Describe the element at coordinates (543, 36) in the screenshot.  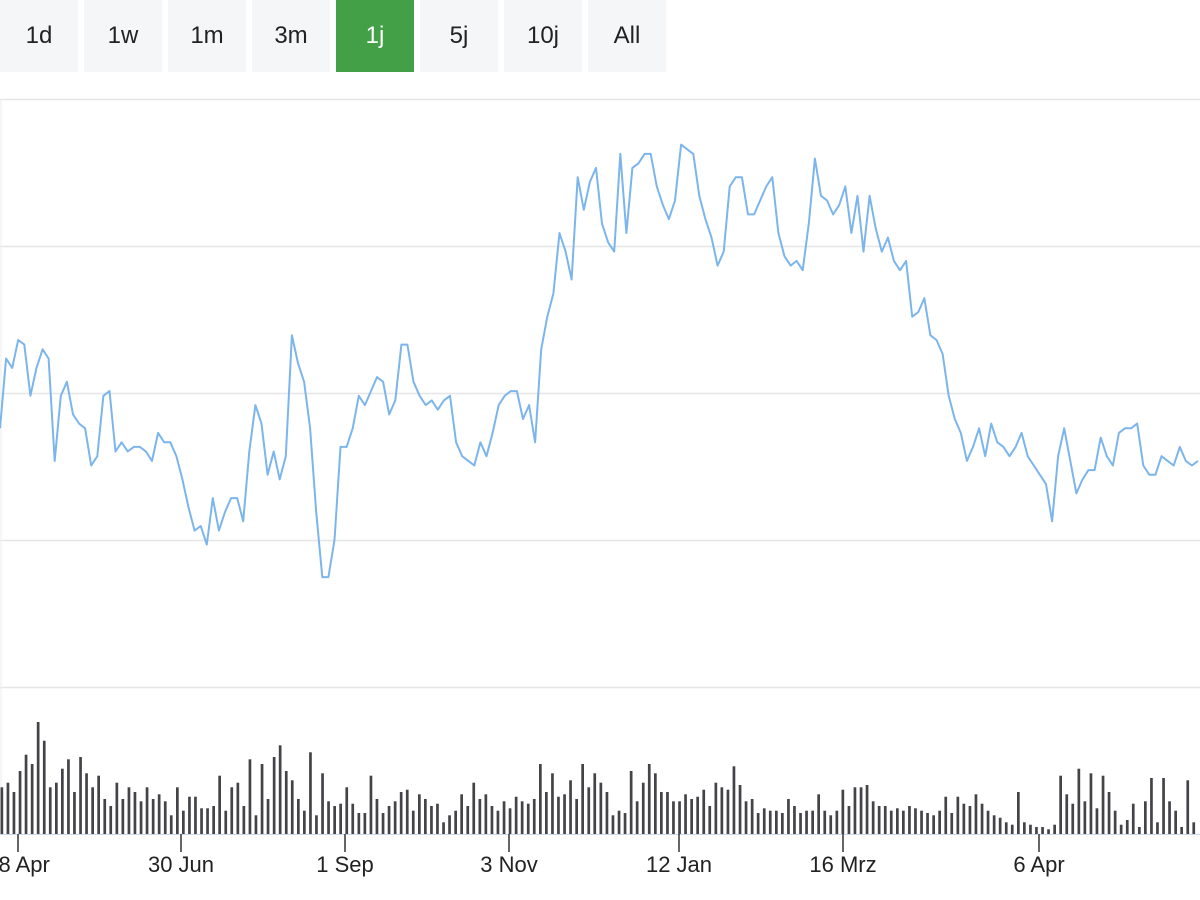
I see `range-tab-10j: 10j` at that location.